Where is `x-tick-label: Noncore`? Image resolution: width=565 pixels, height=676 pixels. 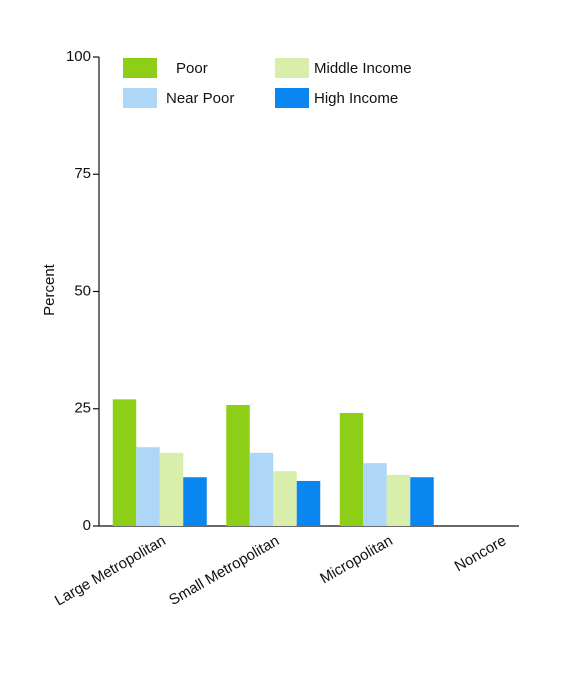 x-tick-label: Noncore is located at coordinates (481, 553).